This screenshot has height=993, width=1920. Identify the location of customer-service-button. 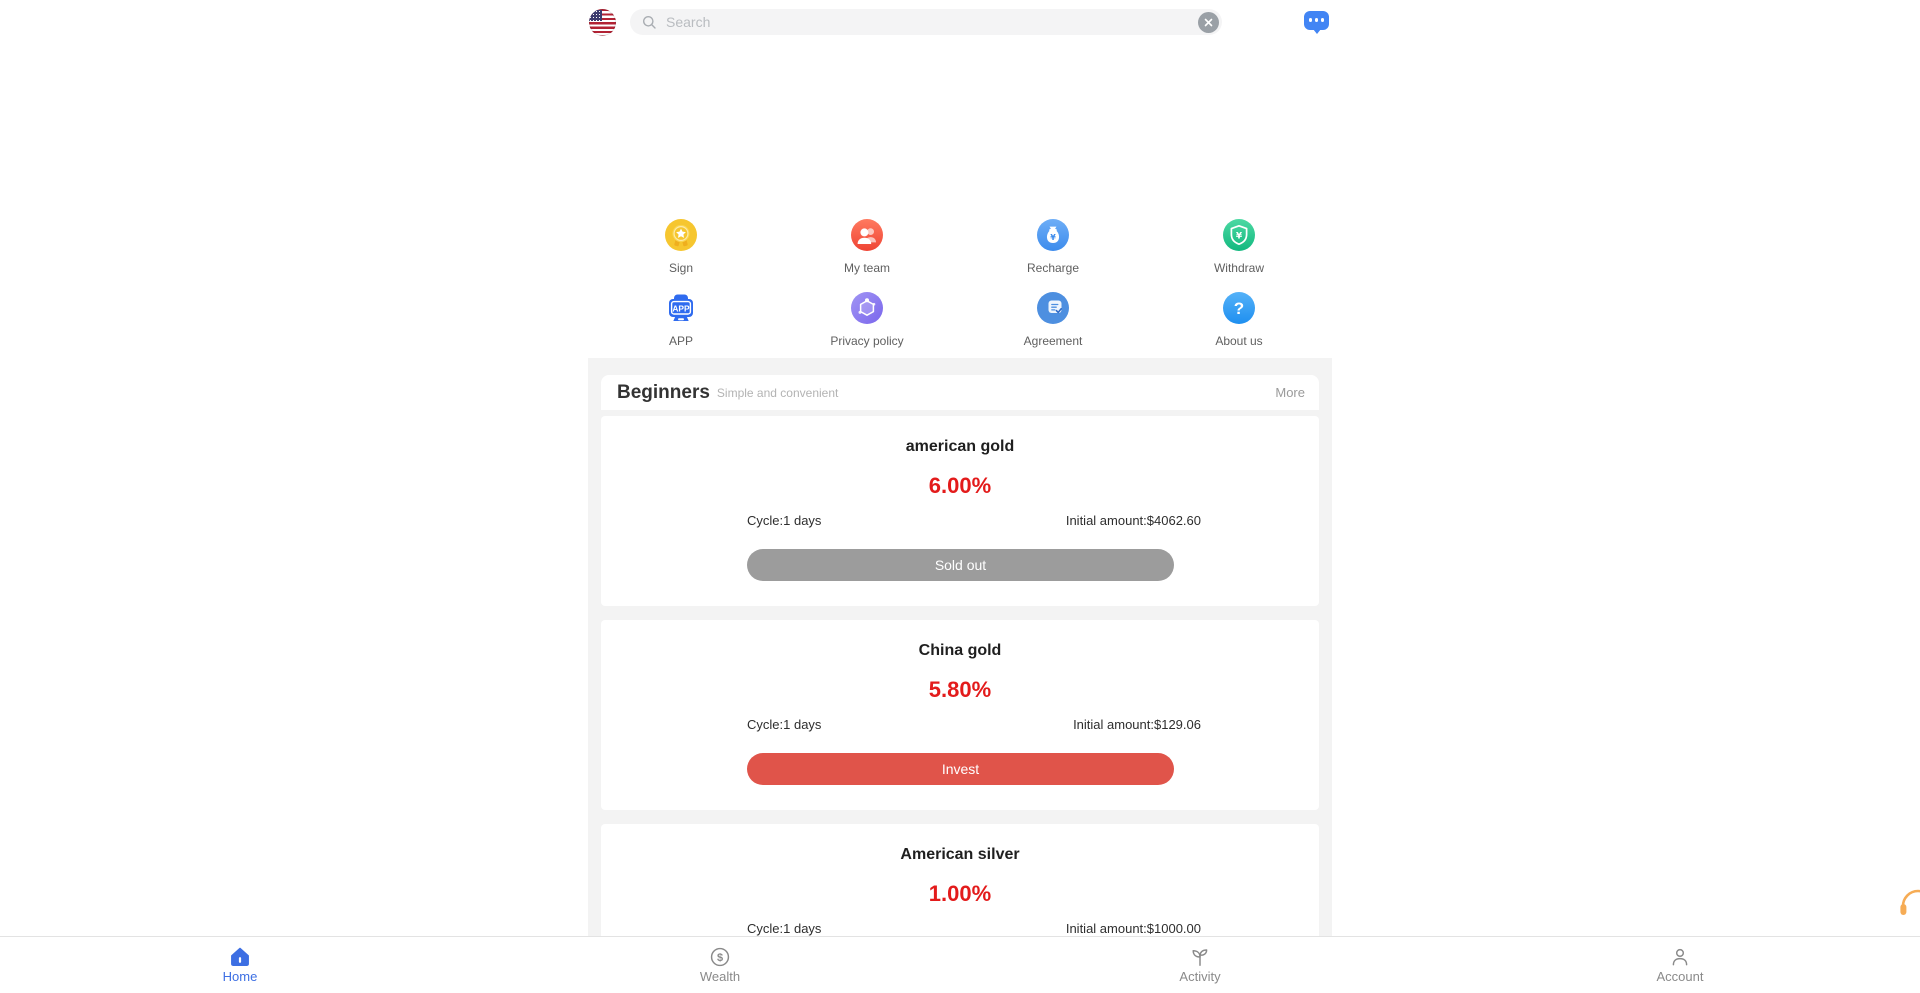
(1907, 903).